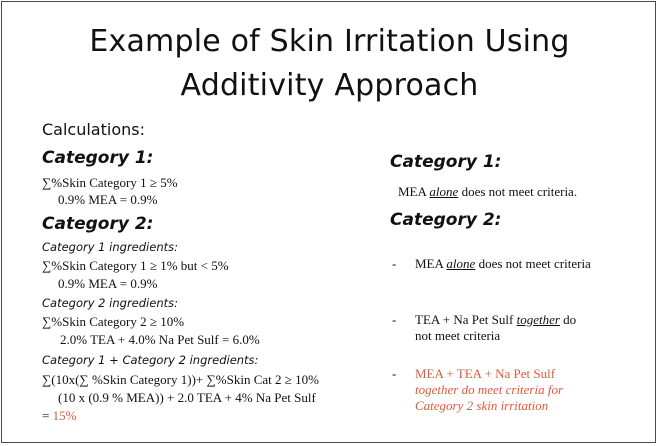 The image size is (659, 446). What do you see at coordinates (533, 263) in the screenshot?
I see `right-item1-post: does not meet criteria` at bounding box center [533, 263].